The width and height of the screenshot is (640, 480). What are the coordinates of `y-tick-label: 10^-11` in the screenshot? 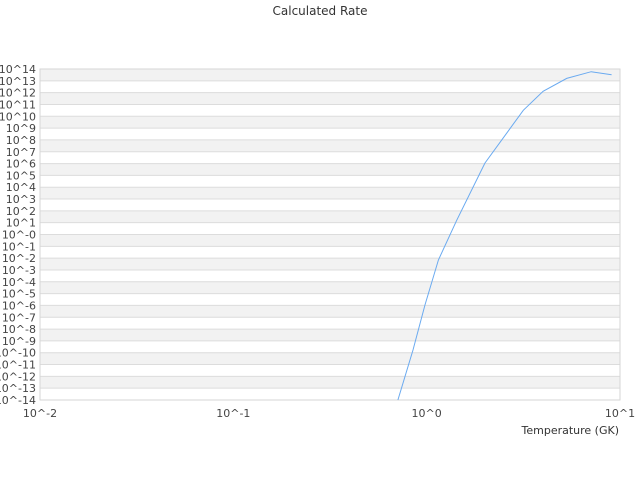 It's located at (18, 365).